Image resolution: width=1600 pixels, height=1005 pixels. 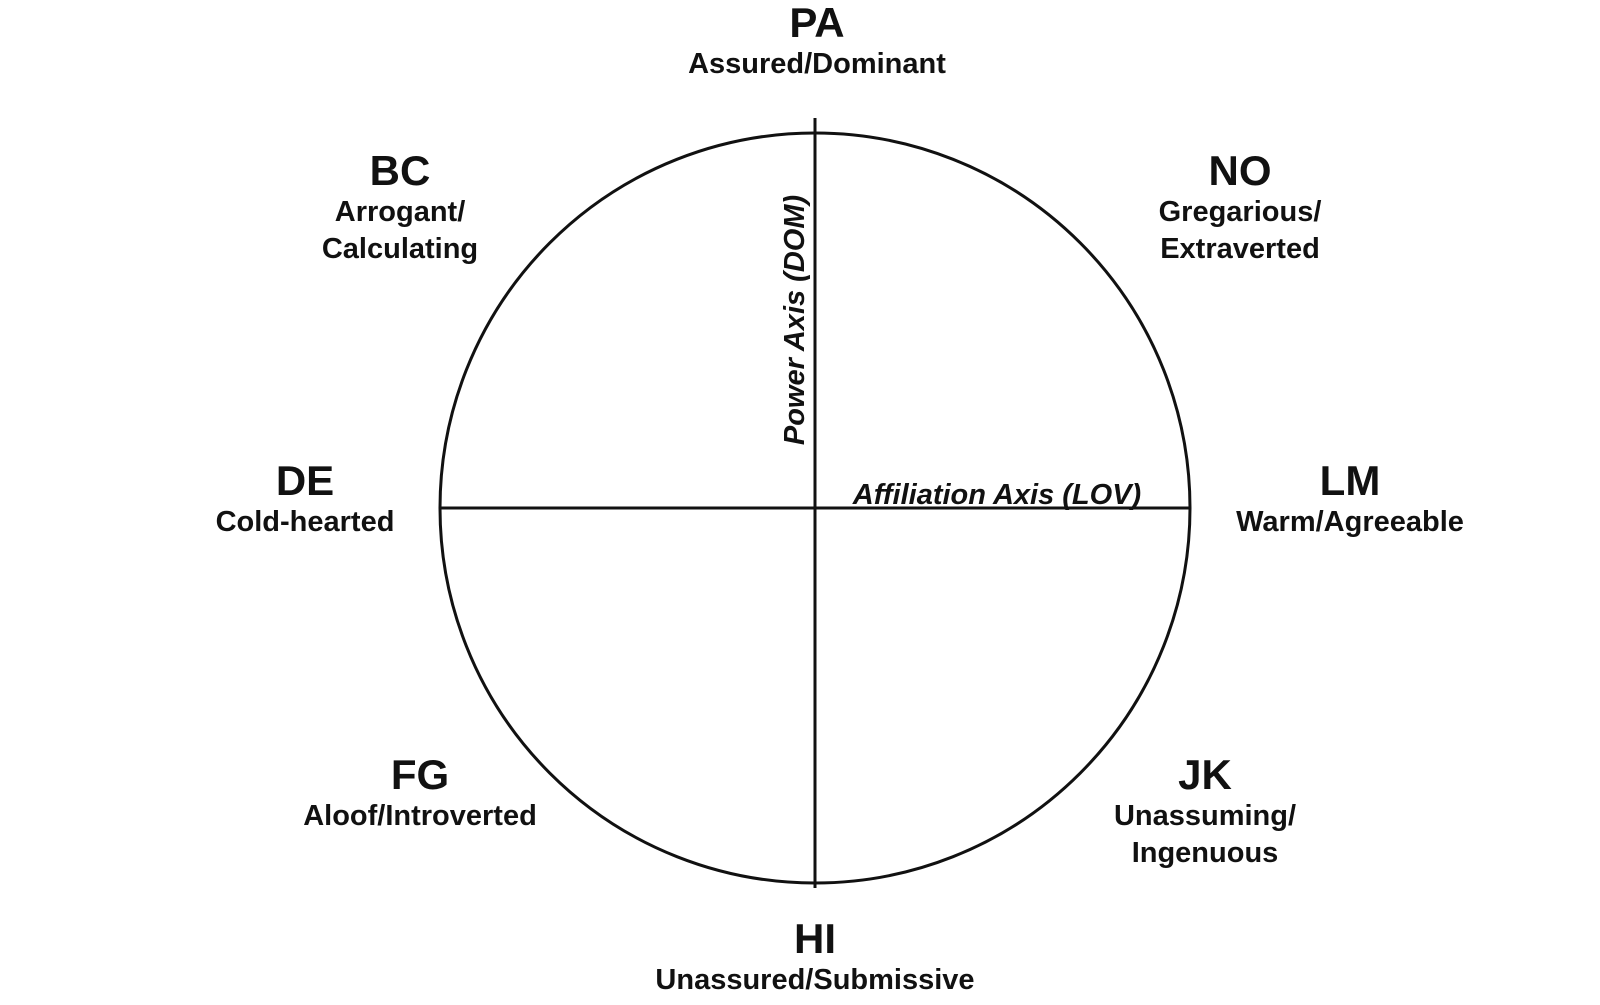 I want to click on affiliation-axis-label: Affiliation Axis (LOV), so click(x=996, y=495).